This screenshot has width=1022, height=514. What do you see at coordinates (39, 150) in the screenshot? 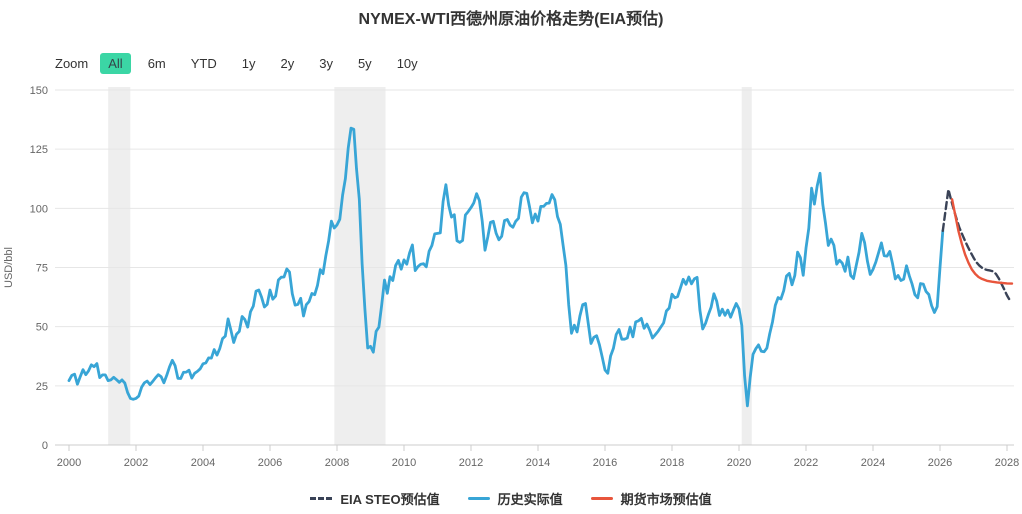
I see `y-axis-tick-label: 125` at bounding box center [39, 150].